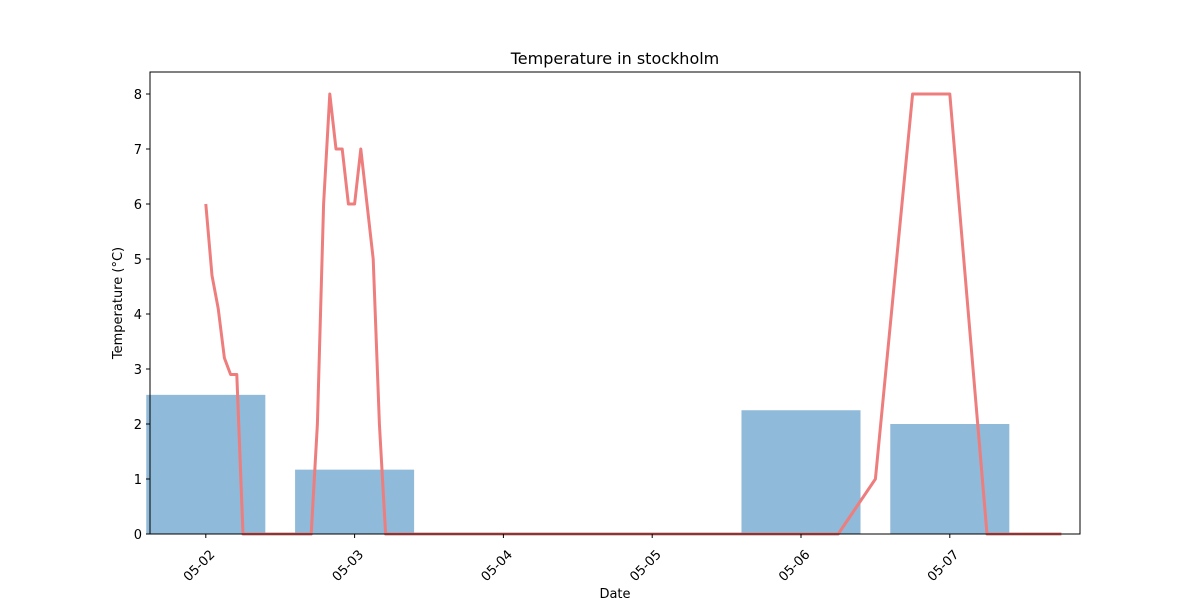 The width and height of the screenshot is (1200, 600). I want to click on y-tick-label: 1, so click(138, 480).